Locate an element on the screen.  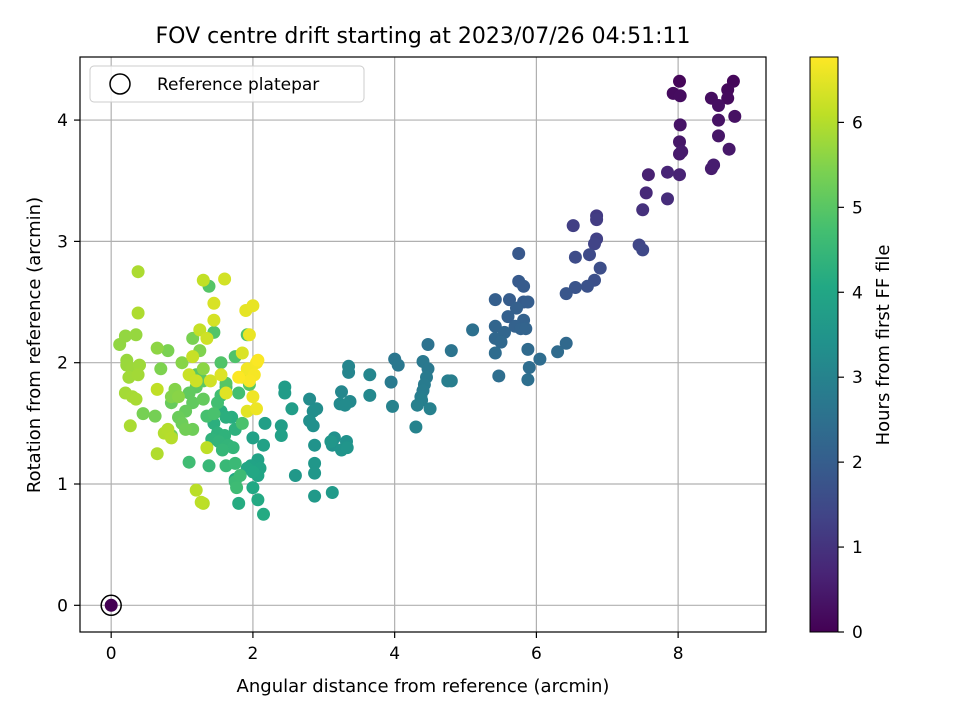
x-tick-label: 8 is located at coordinates (678, 654).